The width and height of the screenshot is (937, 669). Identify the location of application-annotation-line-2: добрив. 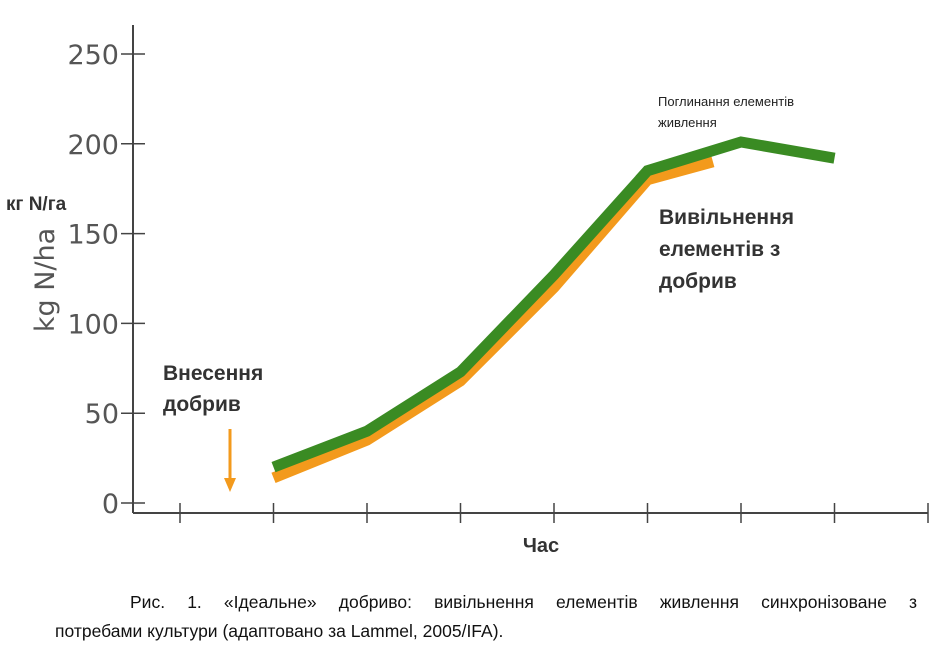
(202, 404).